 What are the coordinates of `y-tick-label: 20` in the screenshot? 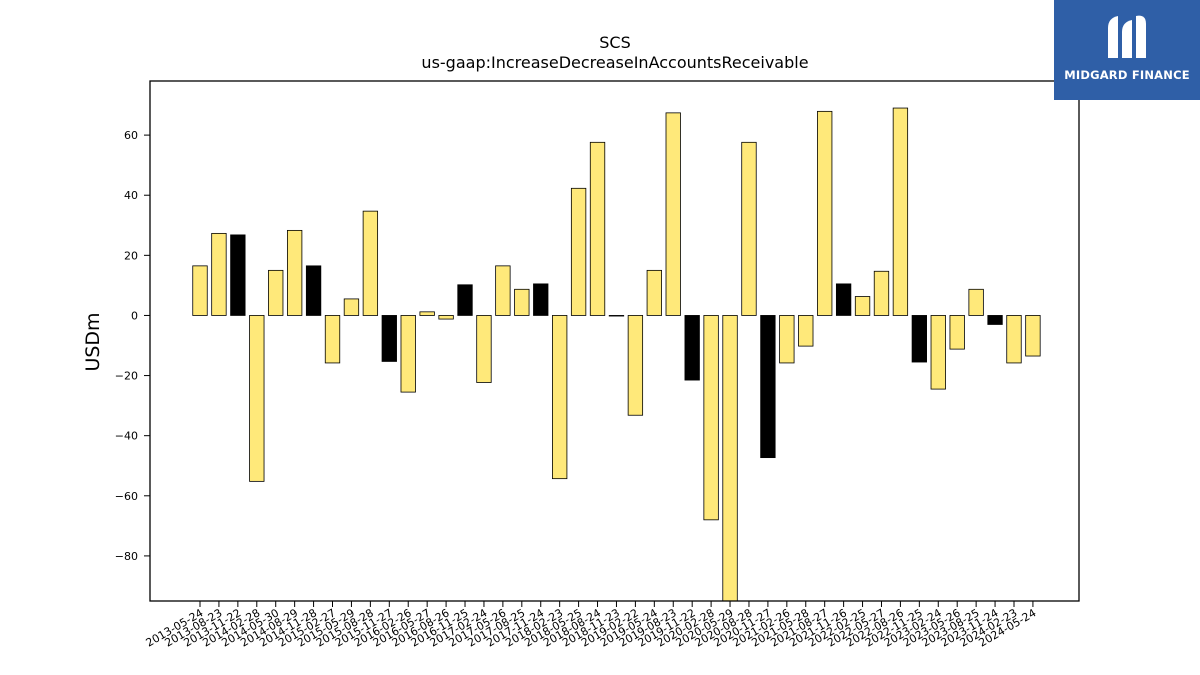 It's located at (131, 255).